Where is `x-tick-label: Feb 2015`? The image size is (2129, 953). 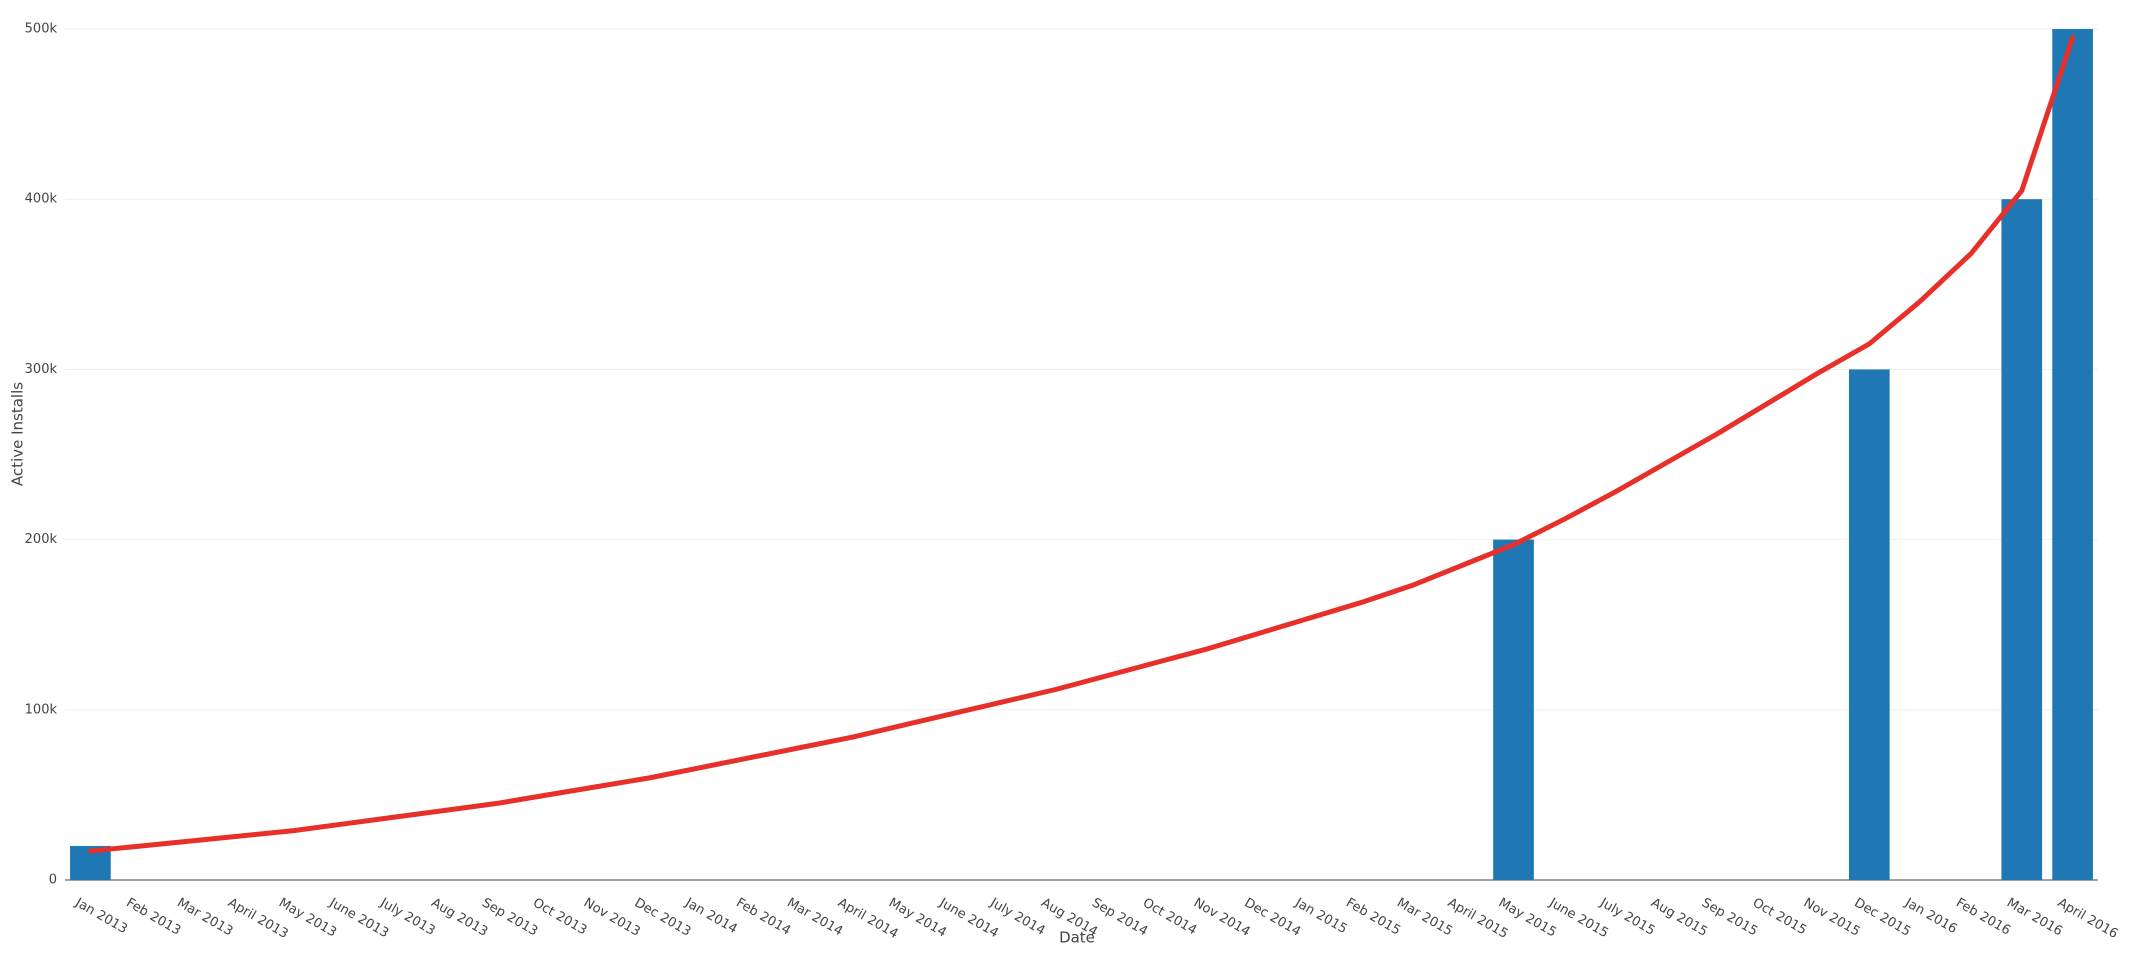 x-tick-label: Feb 2015 is located at coordinates (1373, 917).